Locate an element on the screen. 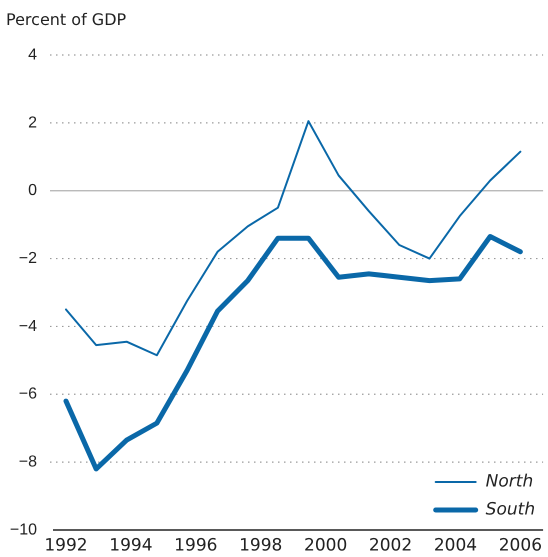 The image size is (548, 557). x-tick-label: 1998 is located at coordinates (260, 546).